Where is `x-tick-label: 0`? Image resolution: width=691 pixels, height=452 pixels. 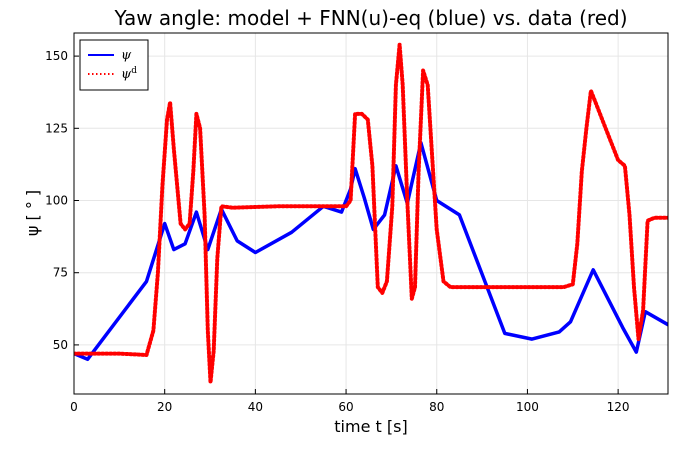 x-tick-label: 0 is located at coordinates (74, 407).